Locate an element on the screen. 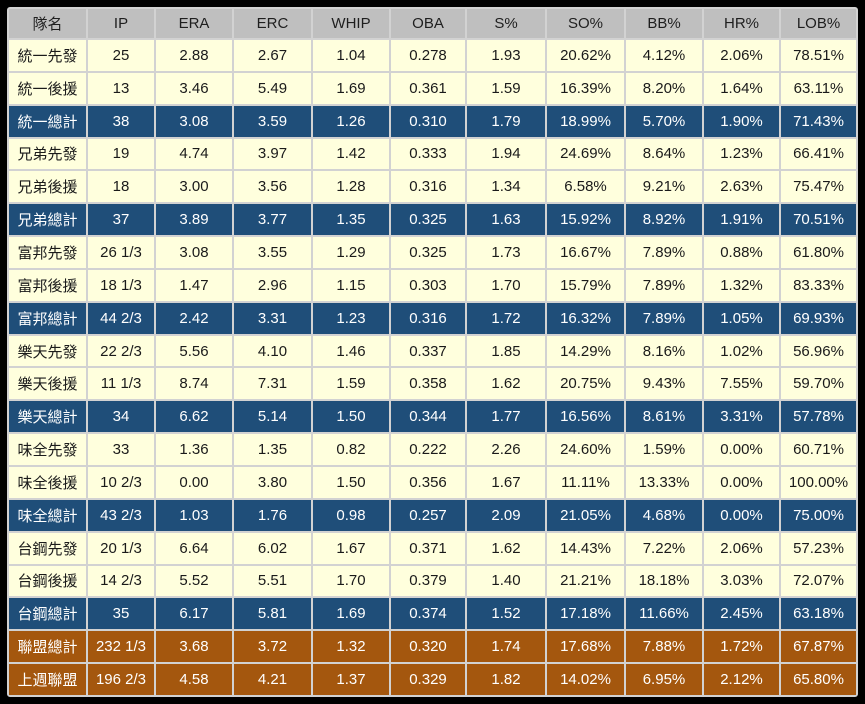 This screenshot has width=865, height=704. stat-cell: 24.69% is located at coordinates (585, 154).